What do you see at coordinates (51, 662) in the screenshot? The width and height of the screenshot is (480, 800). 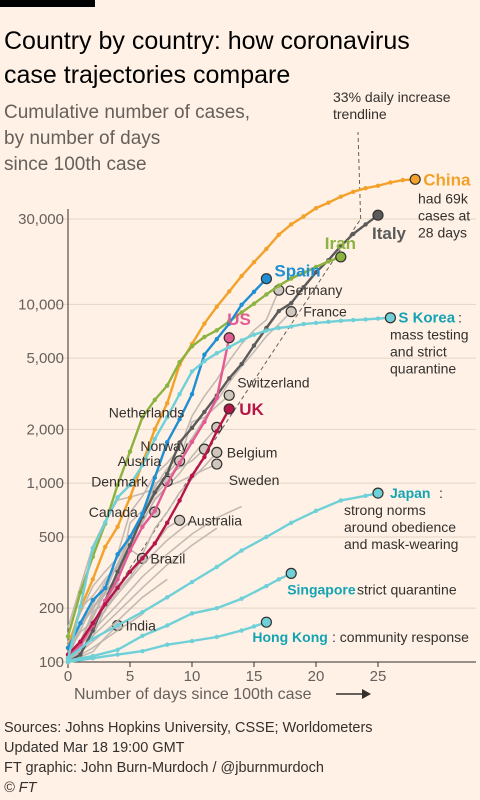 I see `y-tick-label-100: 100` at bounding box center [51, 662].